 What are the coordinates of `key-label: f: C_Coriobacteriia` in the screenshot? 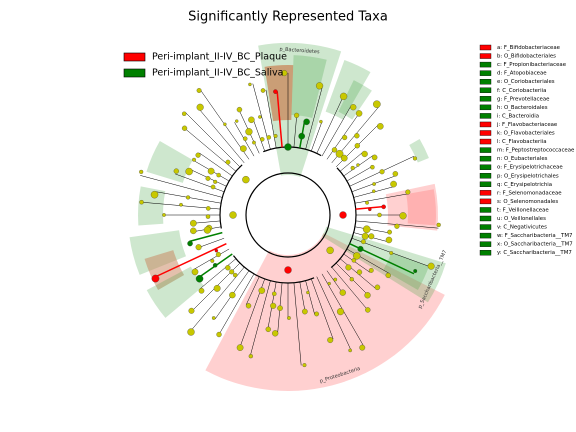 It's located at (521, 91).